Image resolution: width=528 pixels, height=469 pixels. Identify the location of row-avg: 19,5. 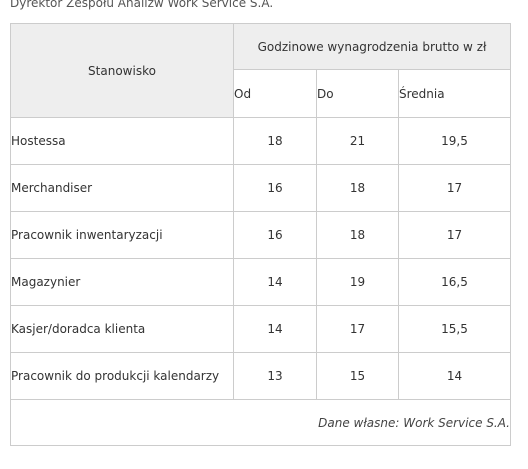
(454, 141).